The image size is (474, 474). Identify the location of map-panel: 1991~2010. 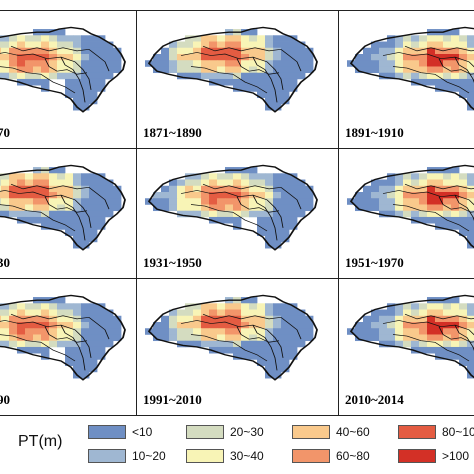
(237, 347).